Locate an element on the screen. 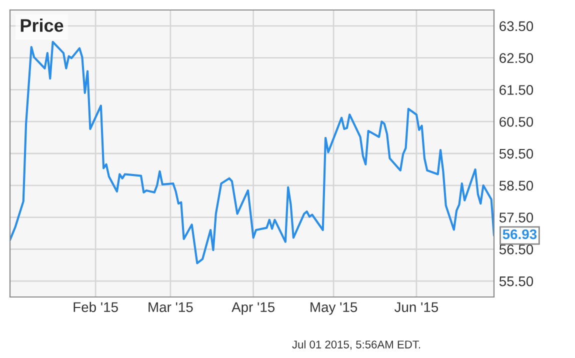  y-tick-label: 62.50 is located at coordinates (517, 58).